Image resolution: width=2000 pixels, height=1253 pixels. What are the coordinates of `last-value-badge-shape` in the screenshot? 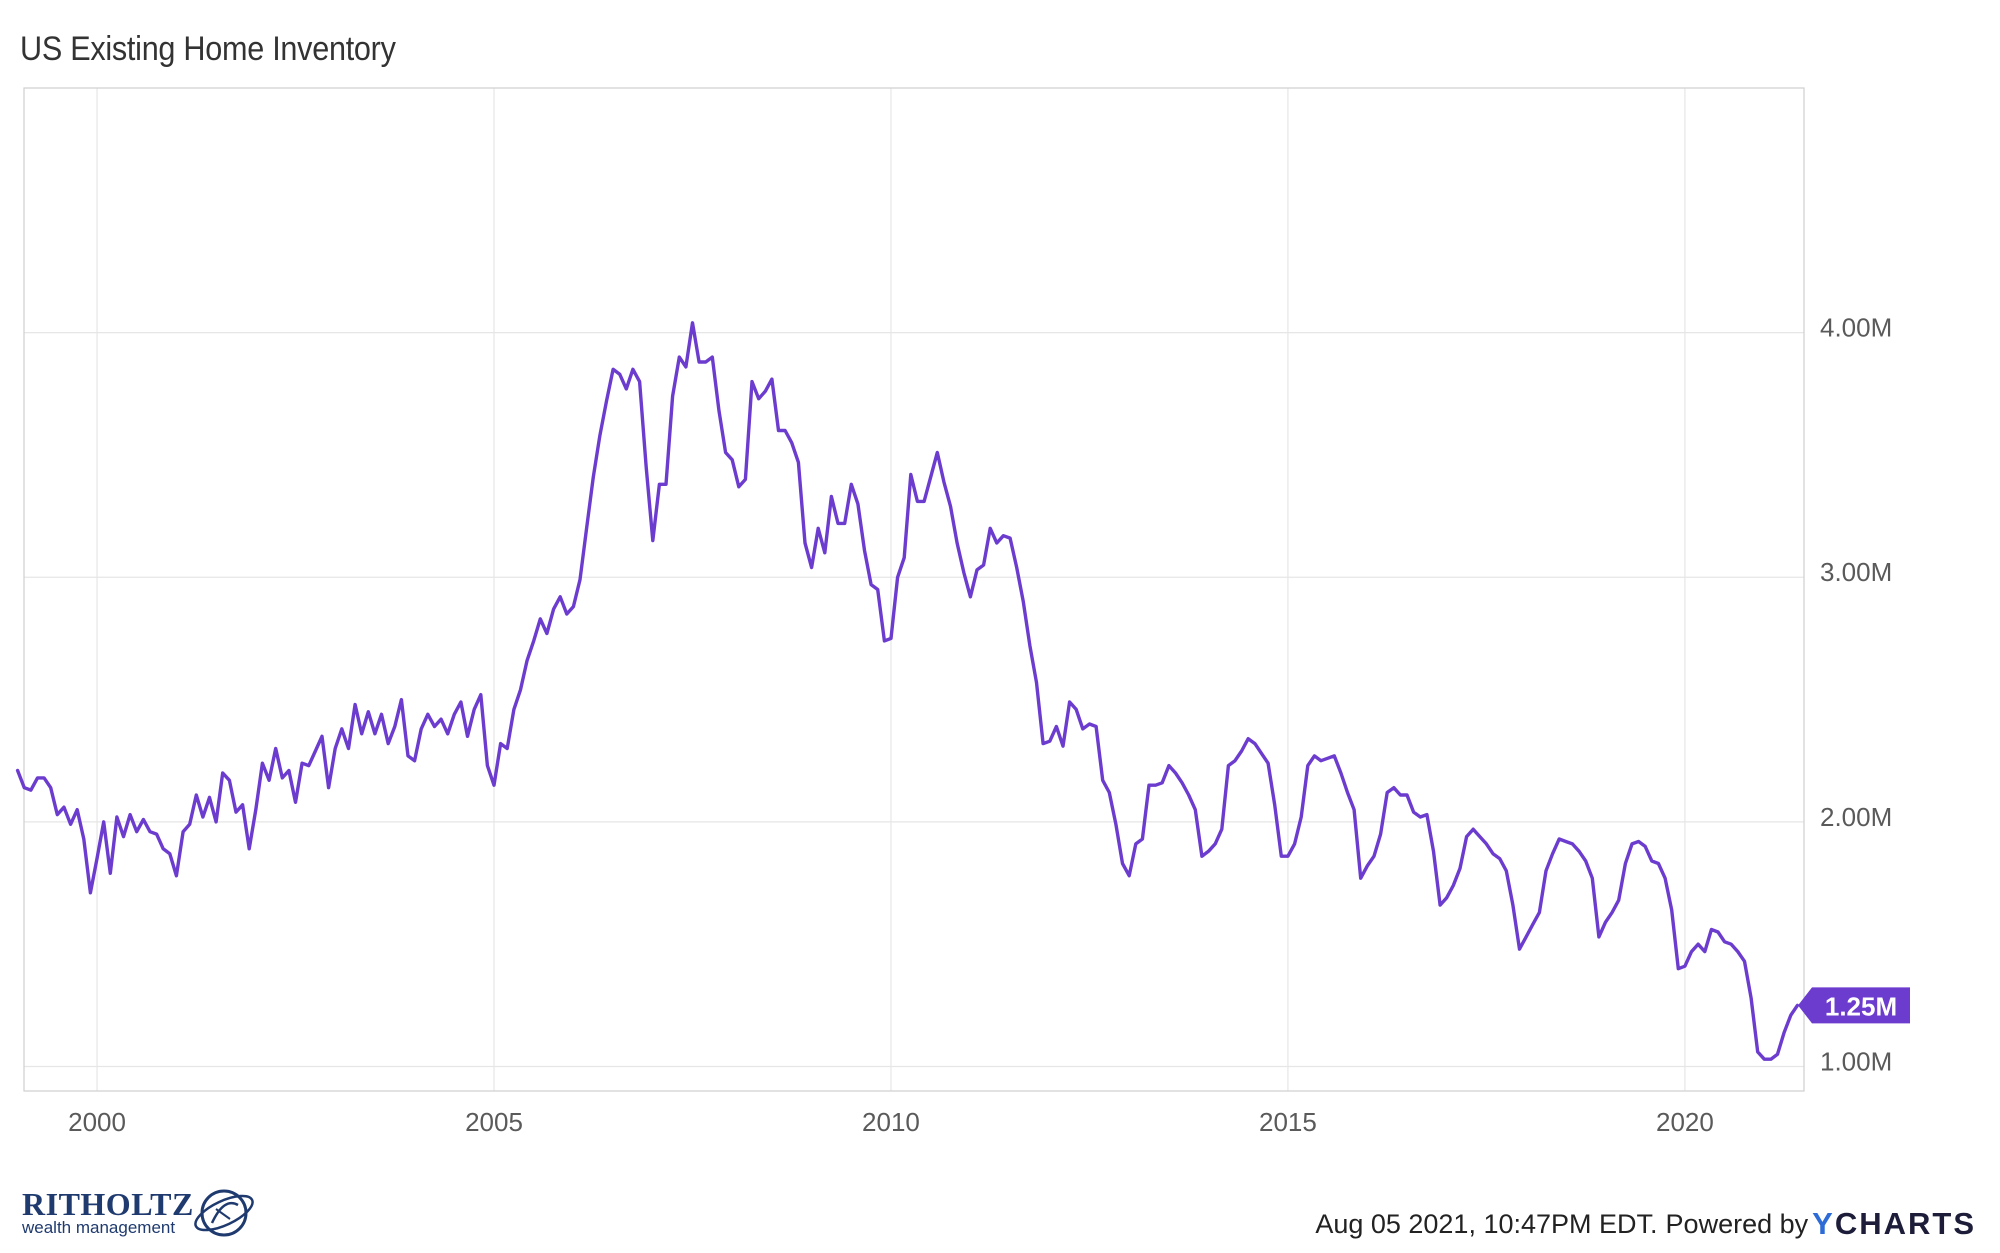 It's located at (1854, 1005).